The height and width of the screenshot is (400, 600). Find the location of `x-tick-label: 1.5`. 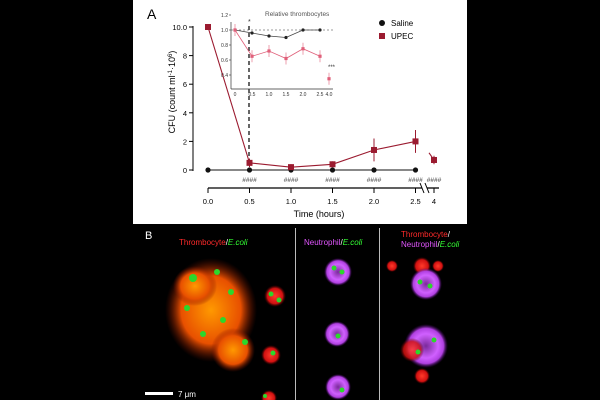

x-tick-label: 1.5 is located at coordinates (332, 201).